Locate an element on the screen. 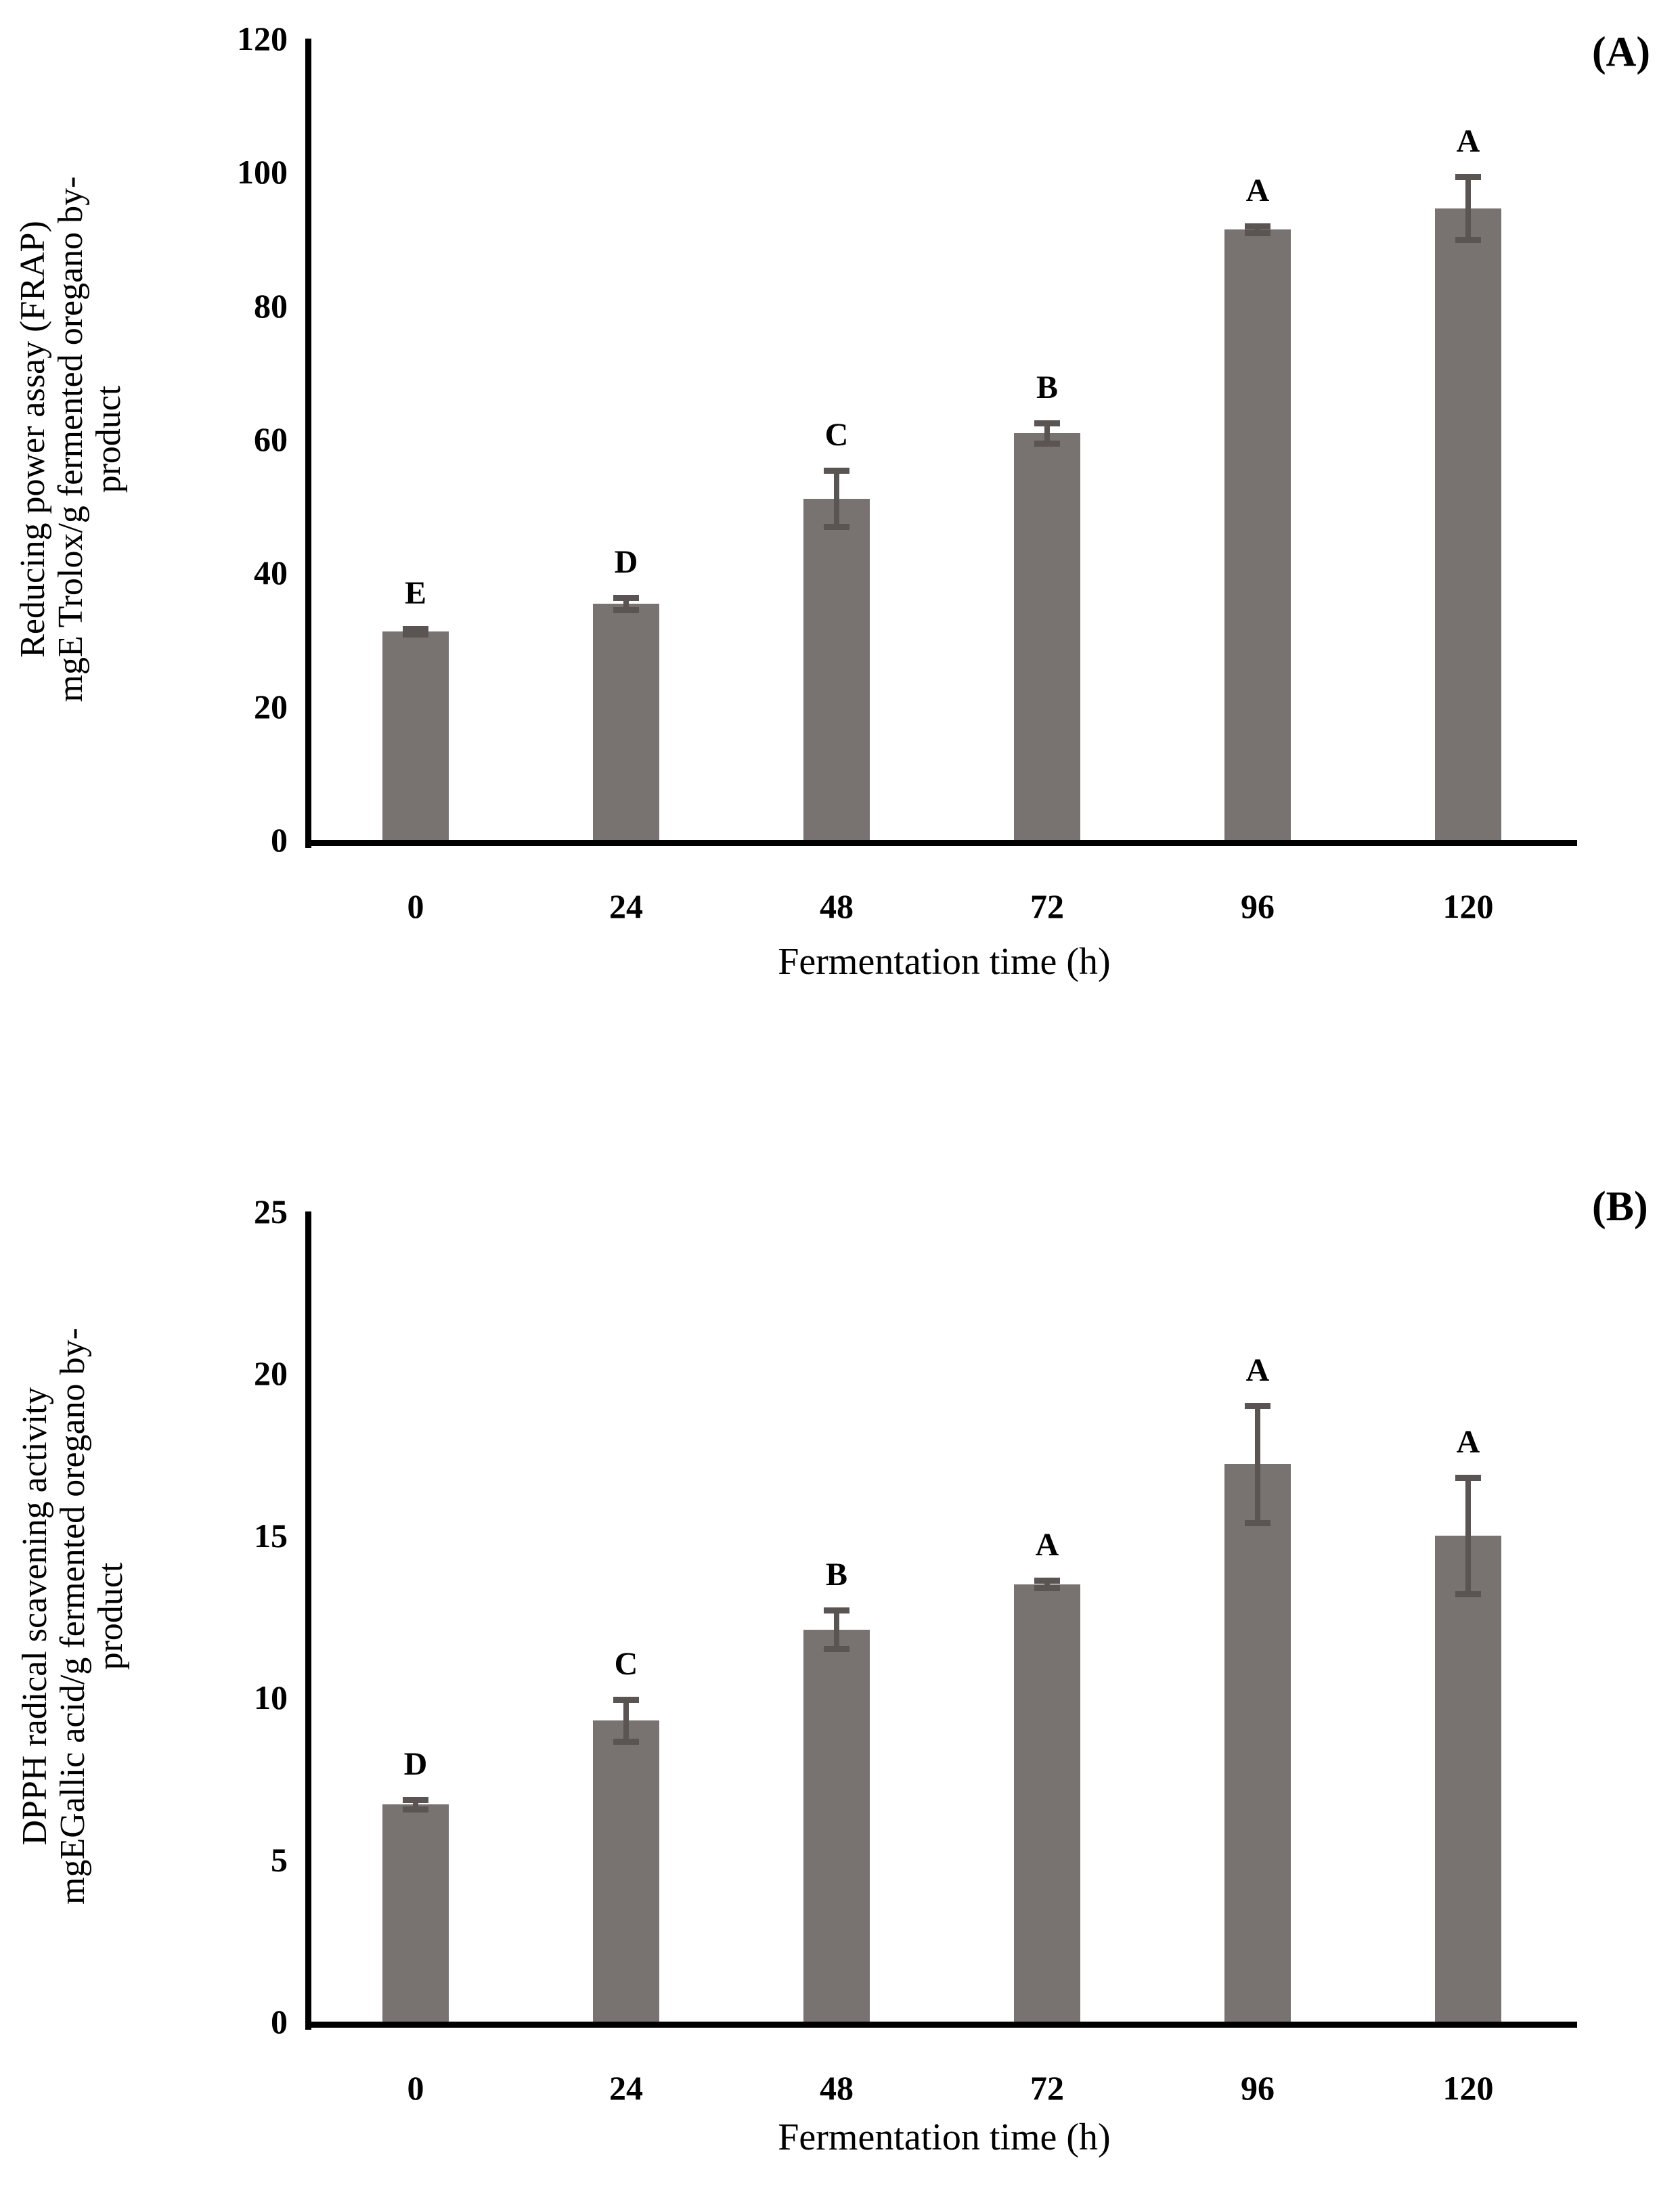 Image resolution: width=1680 pixels, height=2203 pixels. significance-letter: D is located at coordinates (626, 561).